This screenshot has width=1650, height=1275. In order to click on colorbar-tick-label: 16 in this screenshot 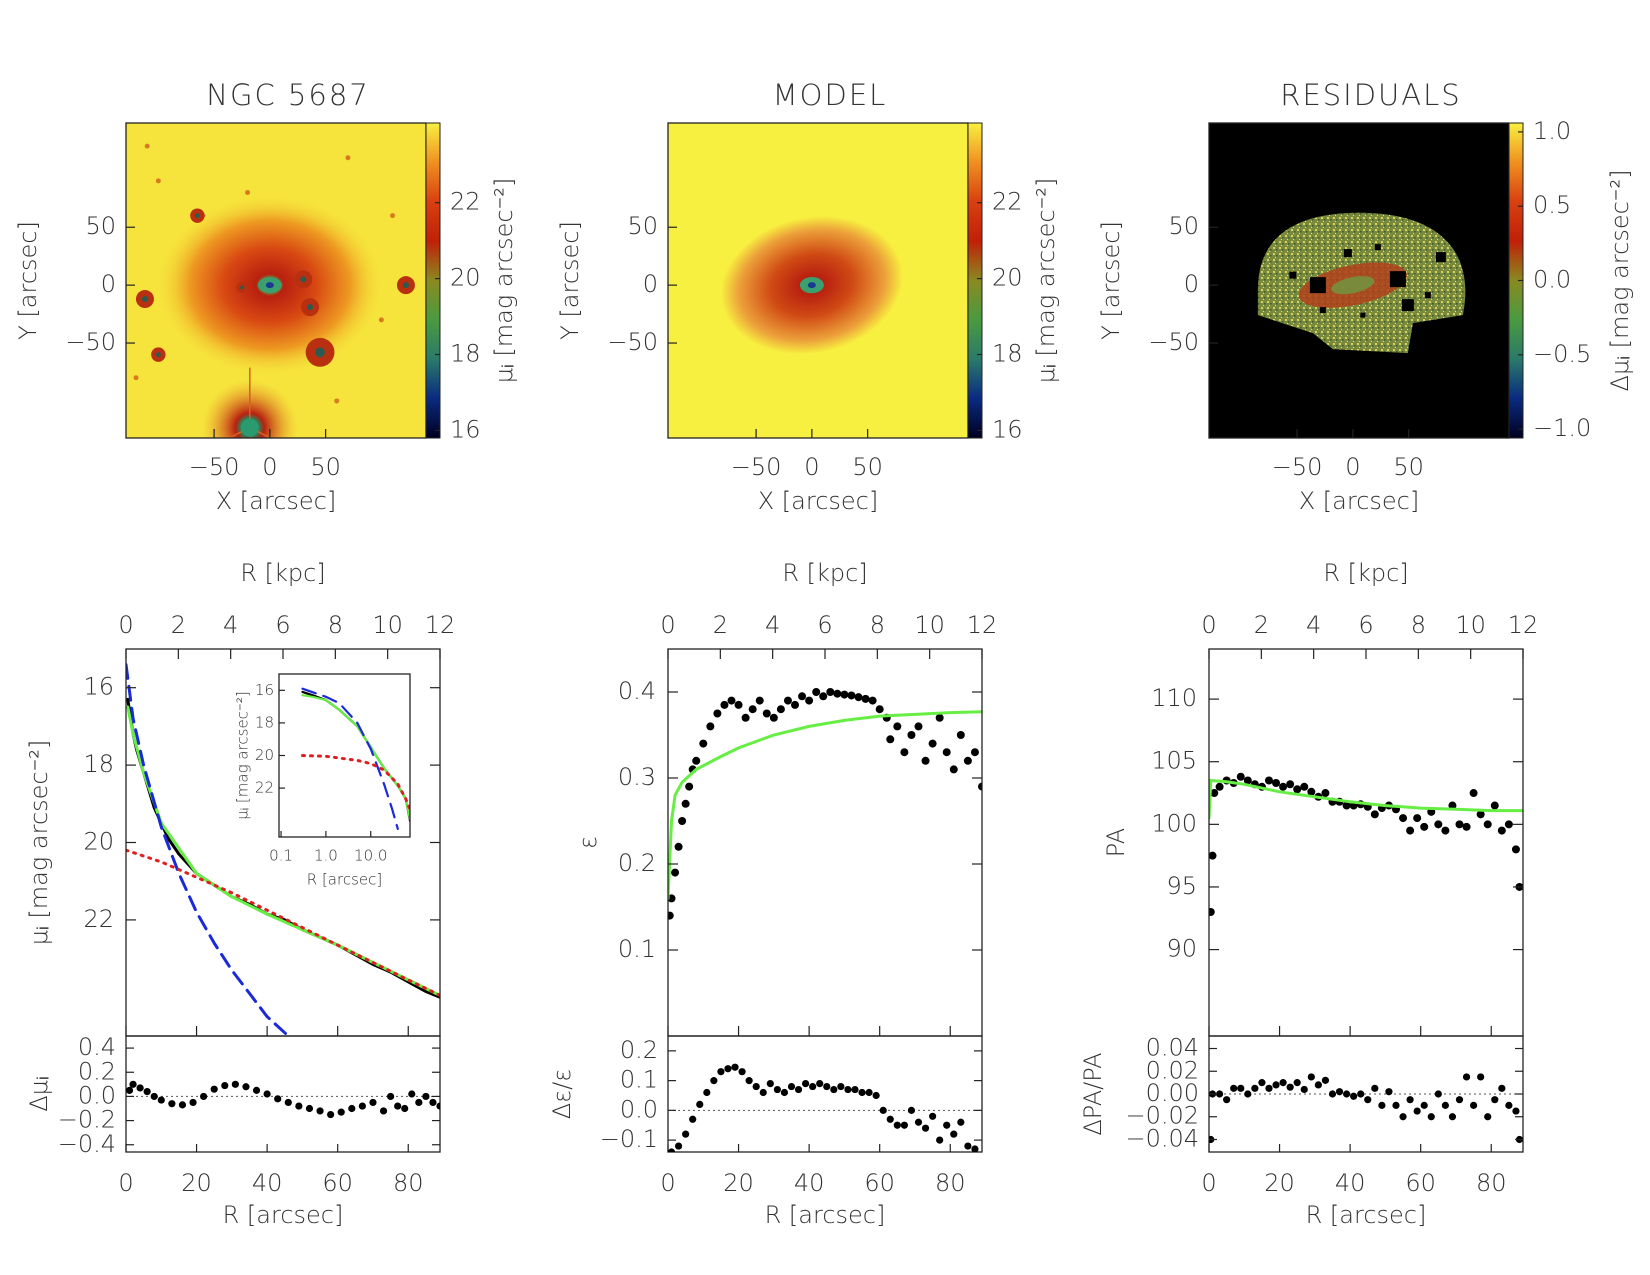, I will do `click(1007, 429)`.